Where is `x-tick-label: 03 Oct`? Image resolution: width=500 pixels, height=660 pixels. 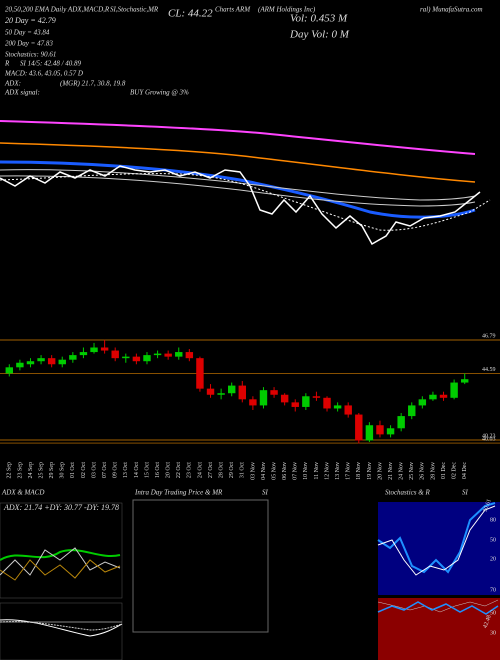 x-tick-label: 03 Oct is located at coordinates (94, 470).